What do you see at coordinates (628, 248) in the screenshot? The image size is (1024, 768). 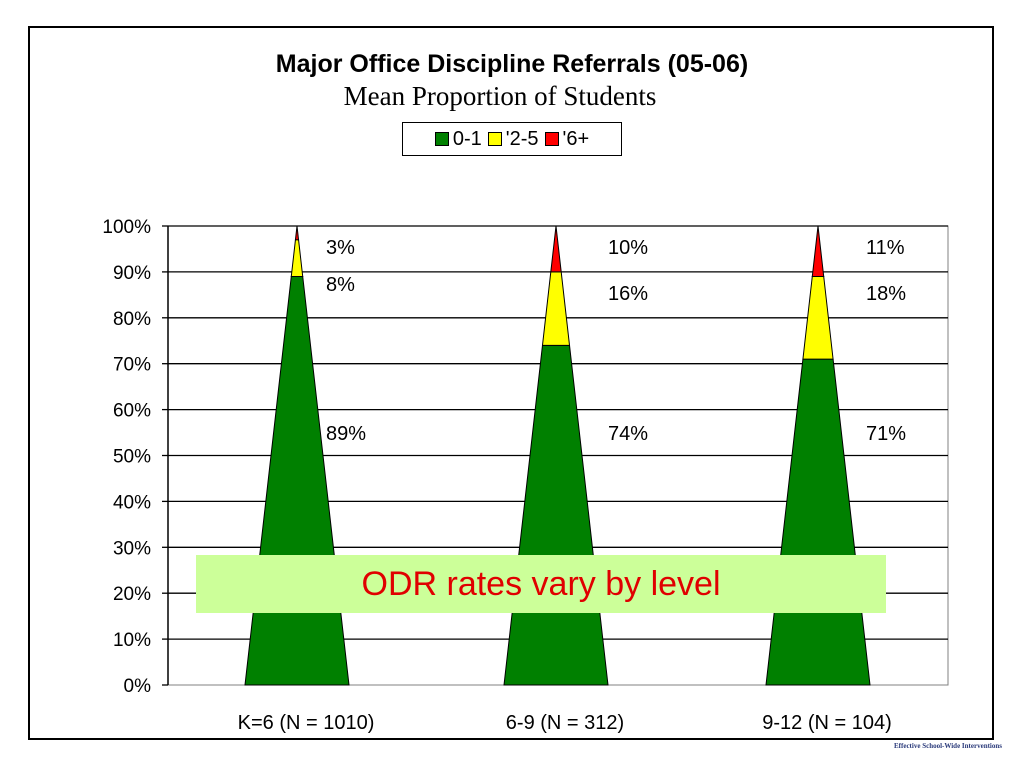 I see `data-label: 10%` at bounding box center [628, 248].